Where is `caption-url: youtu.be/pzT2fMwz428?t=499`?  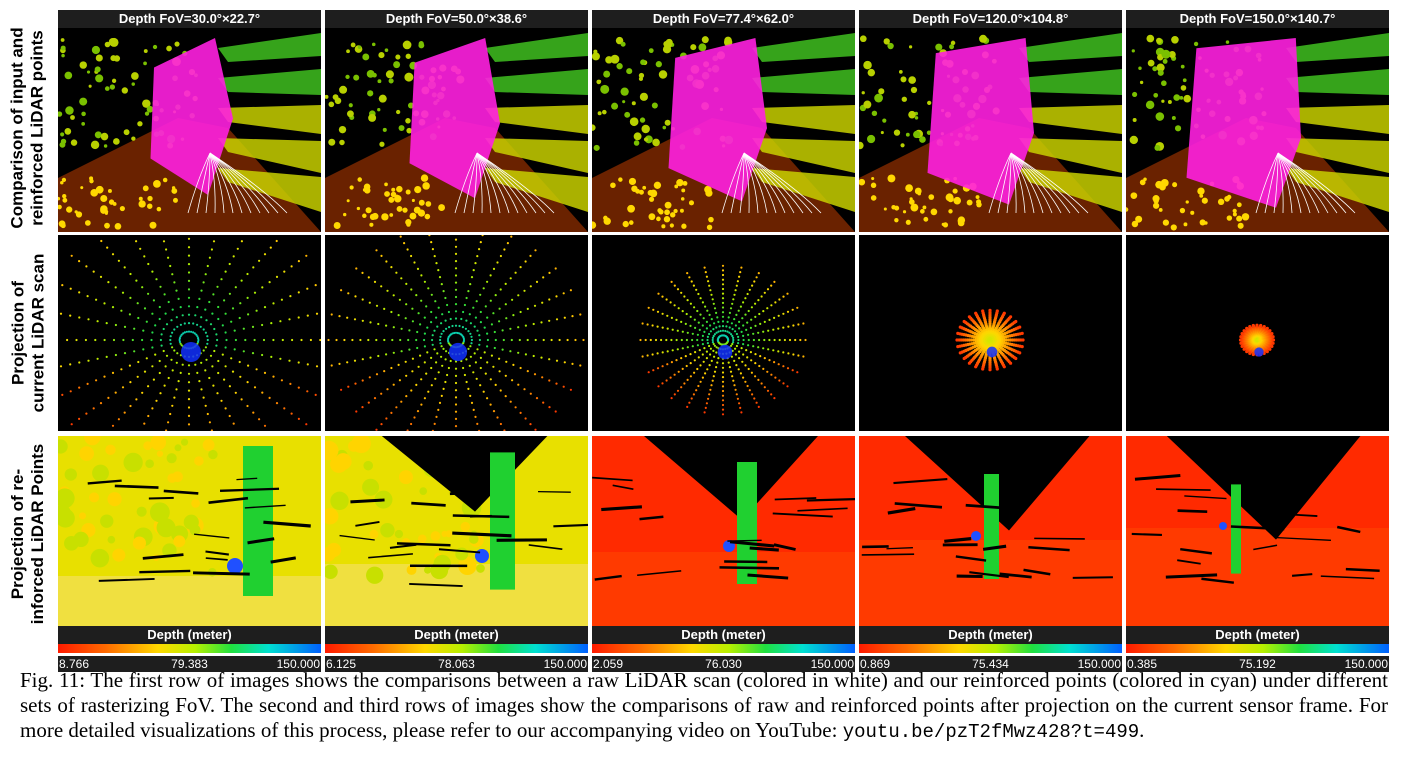 caption-url: youtu.be/pzT2fMwz428?t=499 is located at coordinates (991, 732).